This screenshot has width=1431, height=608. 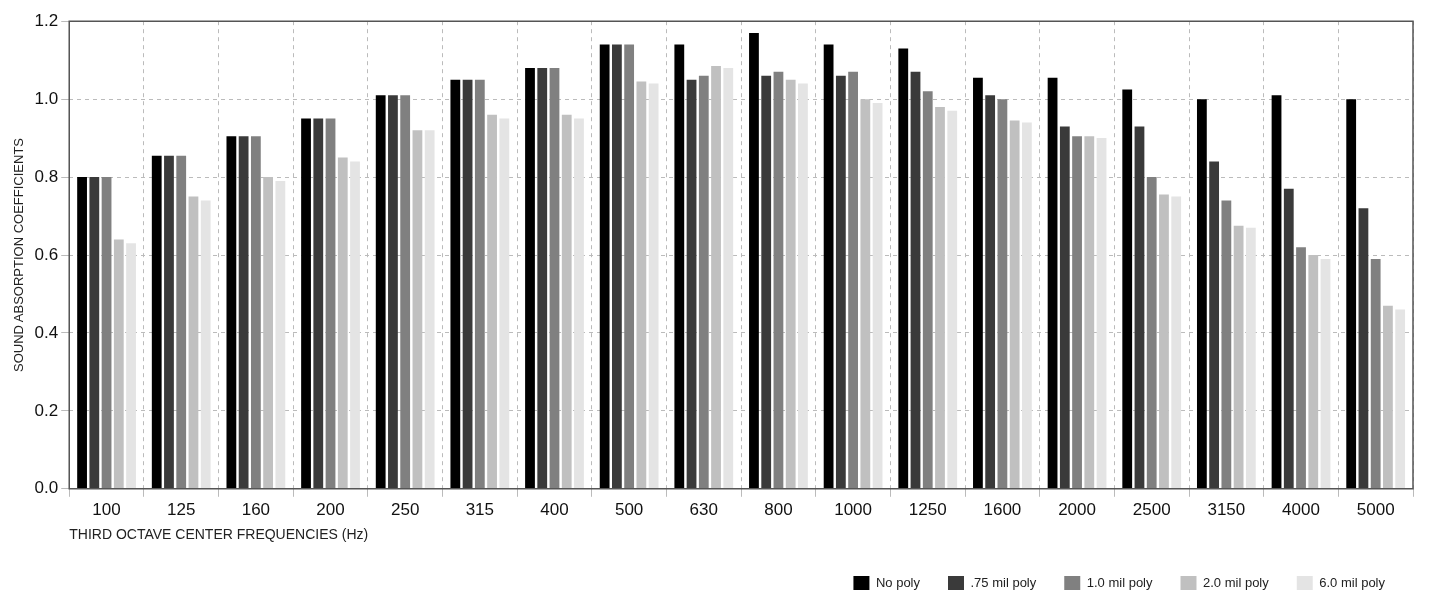 What do you see at coordinates (778, 509) in the screenshot?
I see `x-tick-label: 800` at bounding box center [778, 509].